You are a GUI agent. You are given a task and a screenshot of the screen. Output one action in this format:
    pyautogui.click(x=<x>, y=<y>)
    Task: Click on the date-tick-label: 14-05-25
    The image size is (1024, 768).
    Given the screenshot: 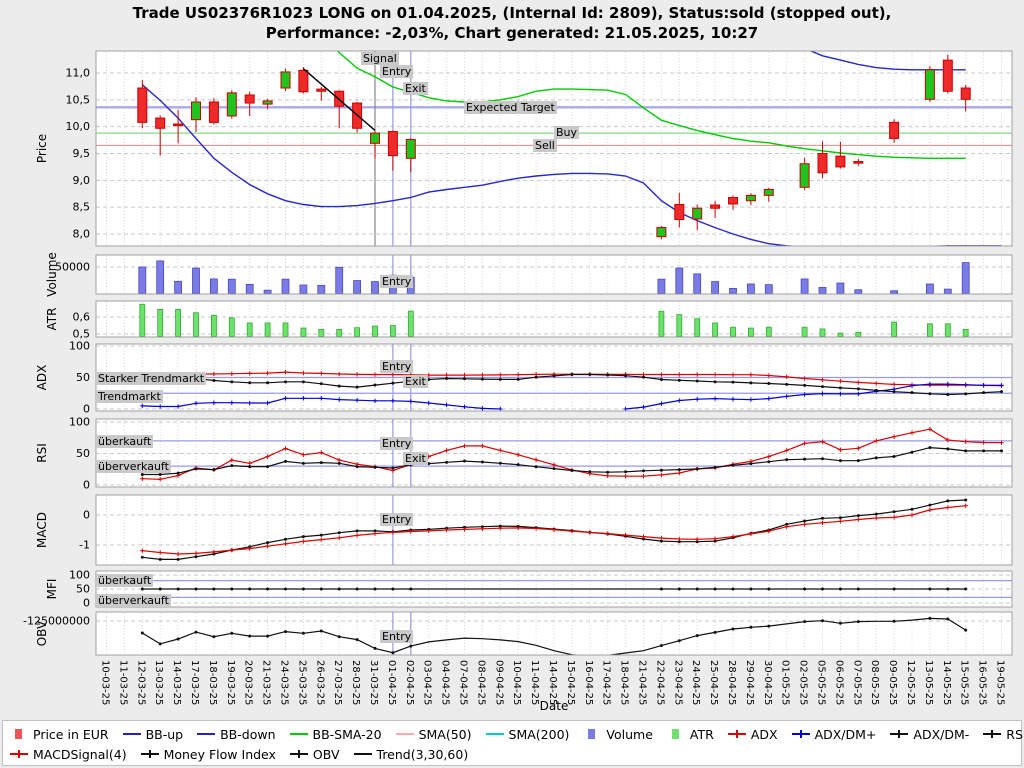 What is the action you would take?
    pyautogui.click(x=946, y=682)
    